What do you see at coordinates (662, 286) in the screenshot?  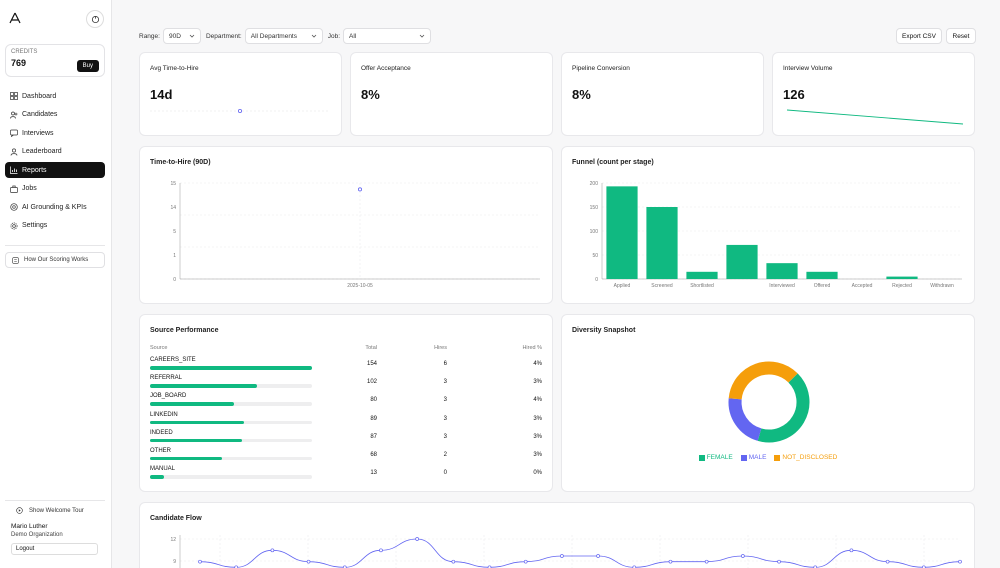 I see `x-tick-label: Screened` at bounding box center [662, 286].